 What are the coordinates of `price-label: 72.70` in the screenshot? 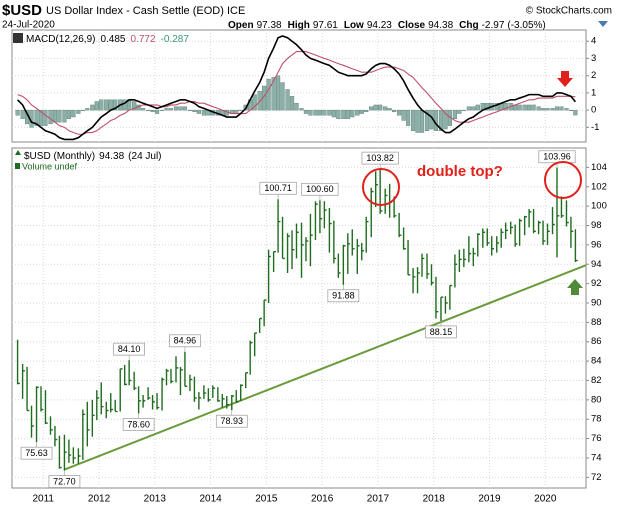 It's located at (64, 481).